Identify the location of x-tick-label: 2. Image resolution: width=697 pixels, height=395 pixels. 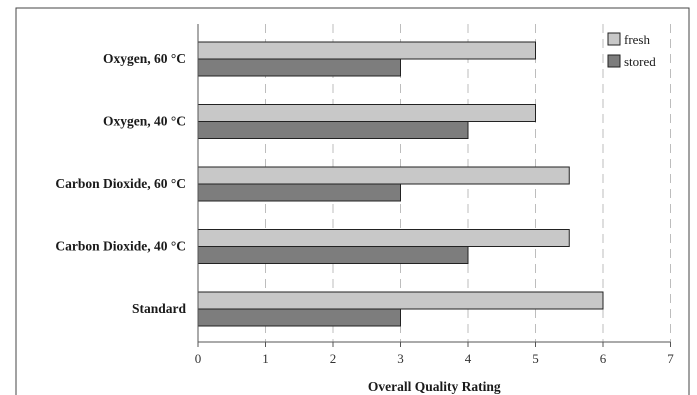
(333, 358).